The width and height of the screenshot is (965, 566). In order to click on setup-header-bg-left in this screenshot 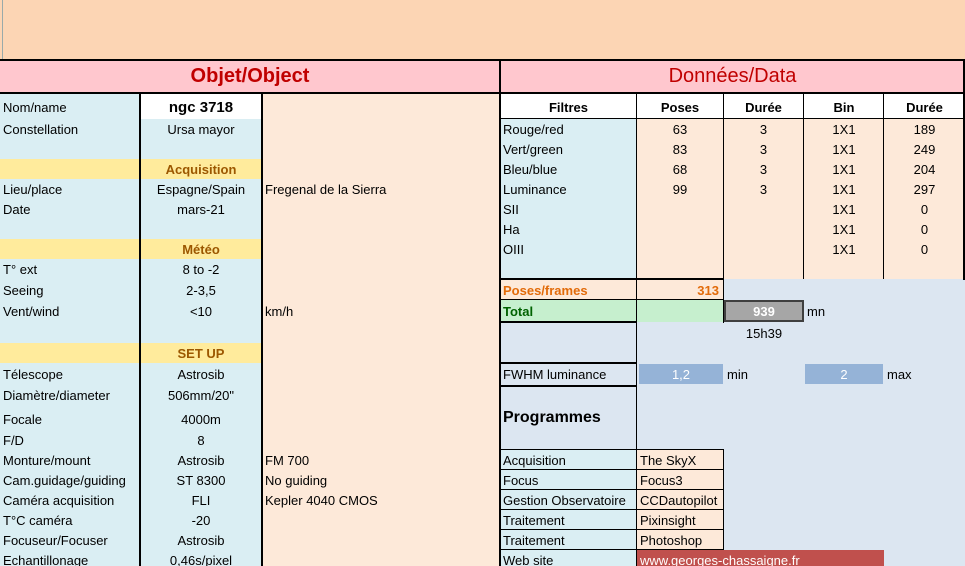, I will do `click(70, 353)`.